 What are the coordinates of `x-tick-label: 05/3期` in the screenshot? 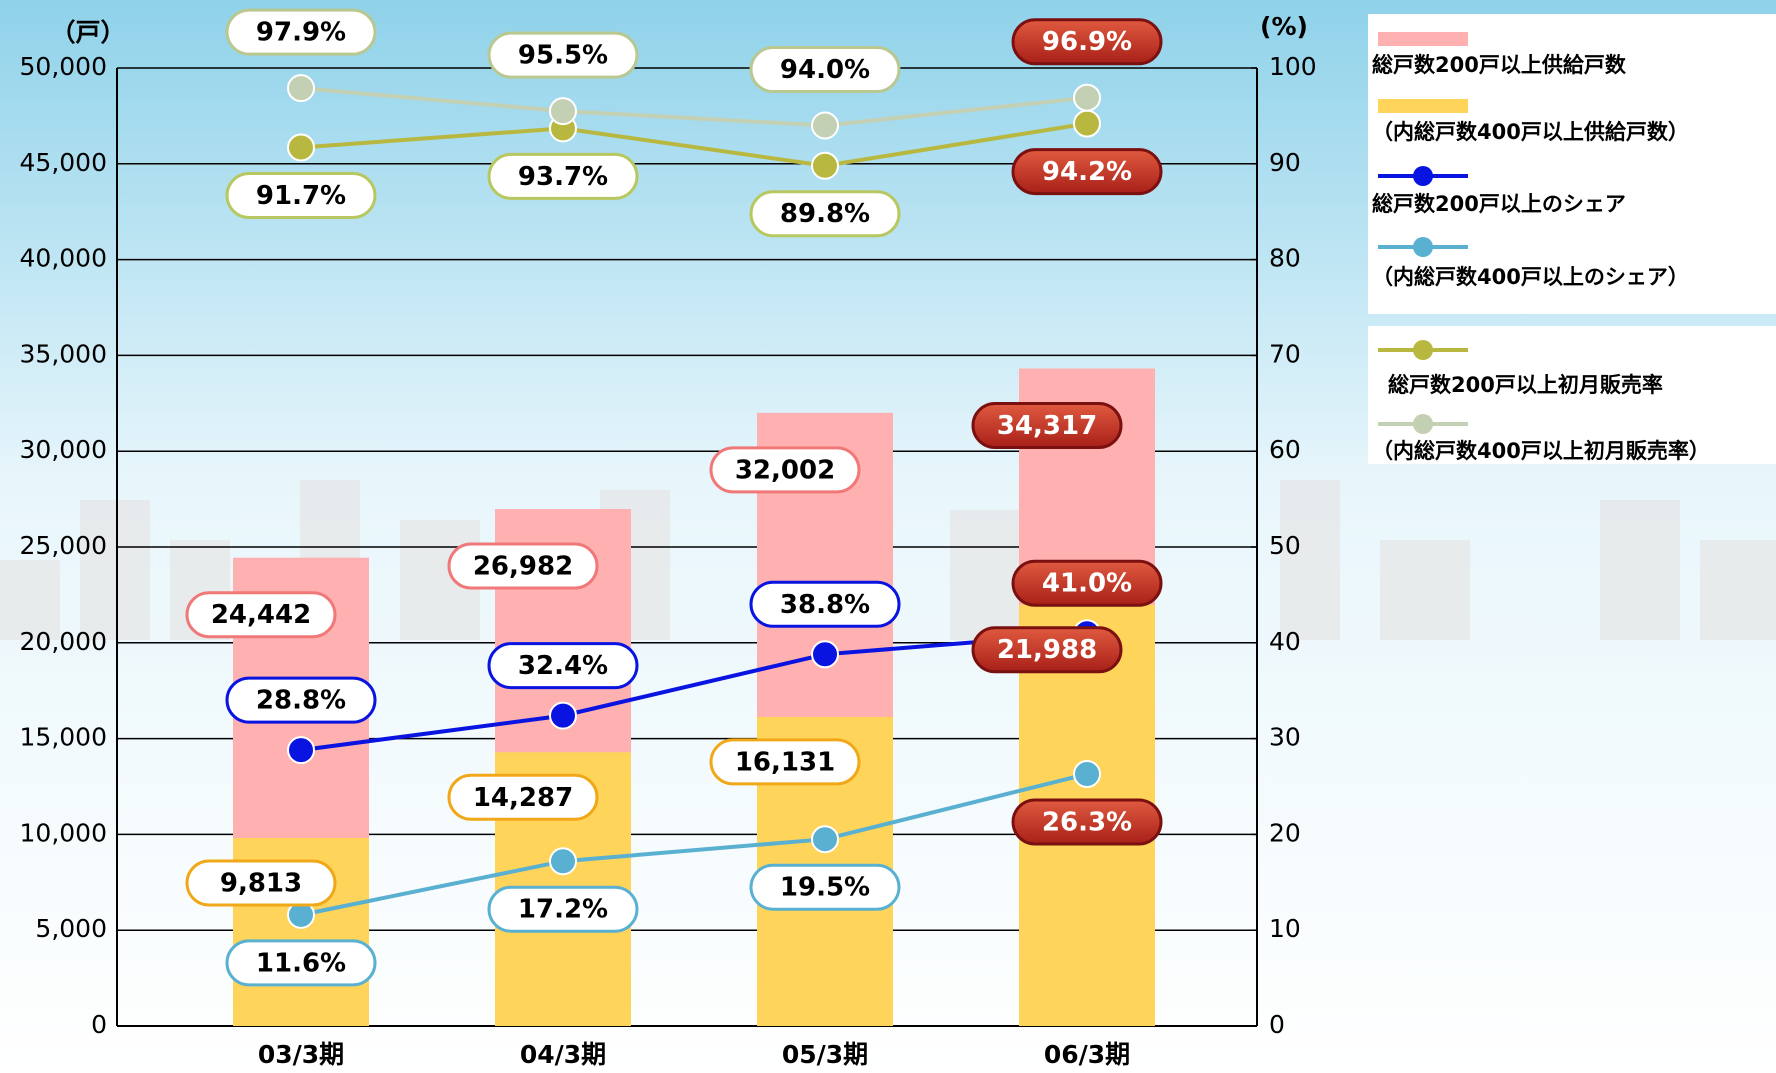 It's located at (825, 1054).